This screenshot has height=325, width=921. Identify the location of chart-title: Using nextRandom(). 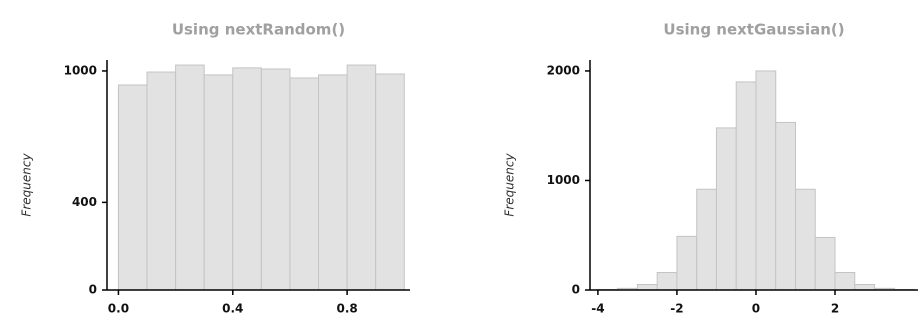
(258, 30).